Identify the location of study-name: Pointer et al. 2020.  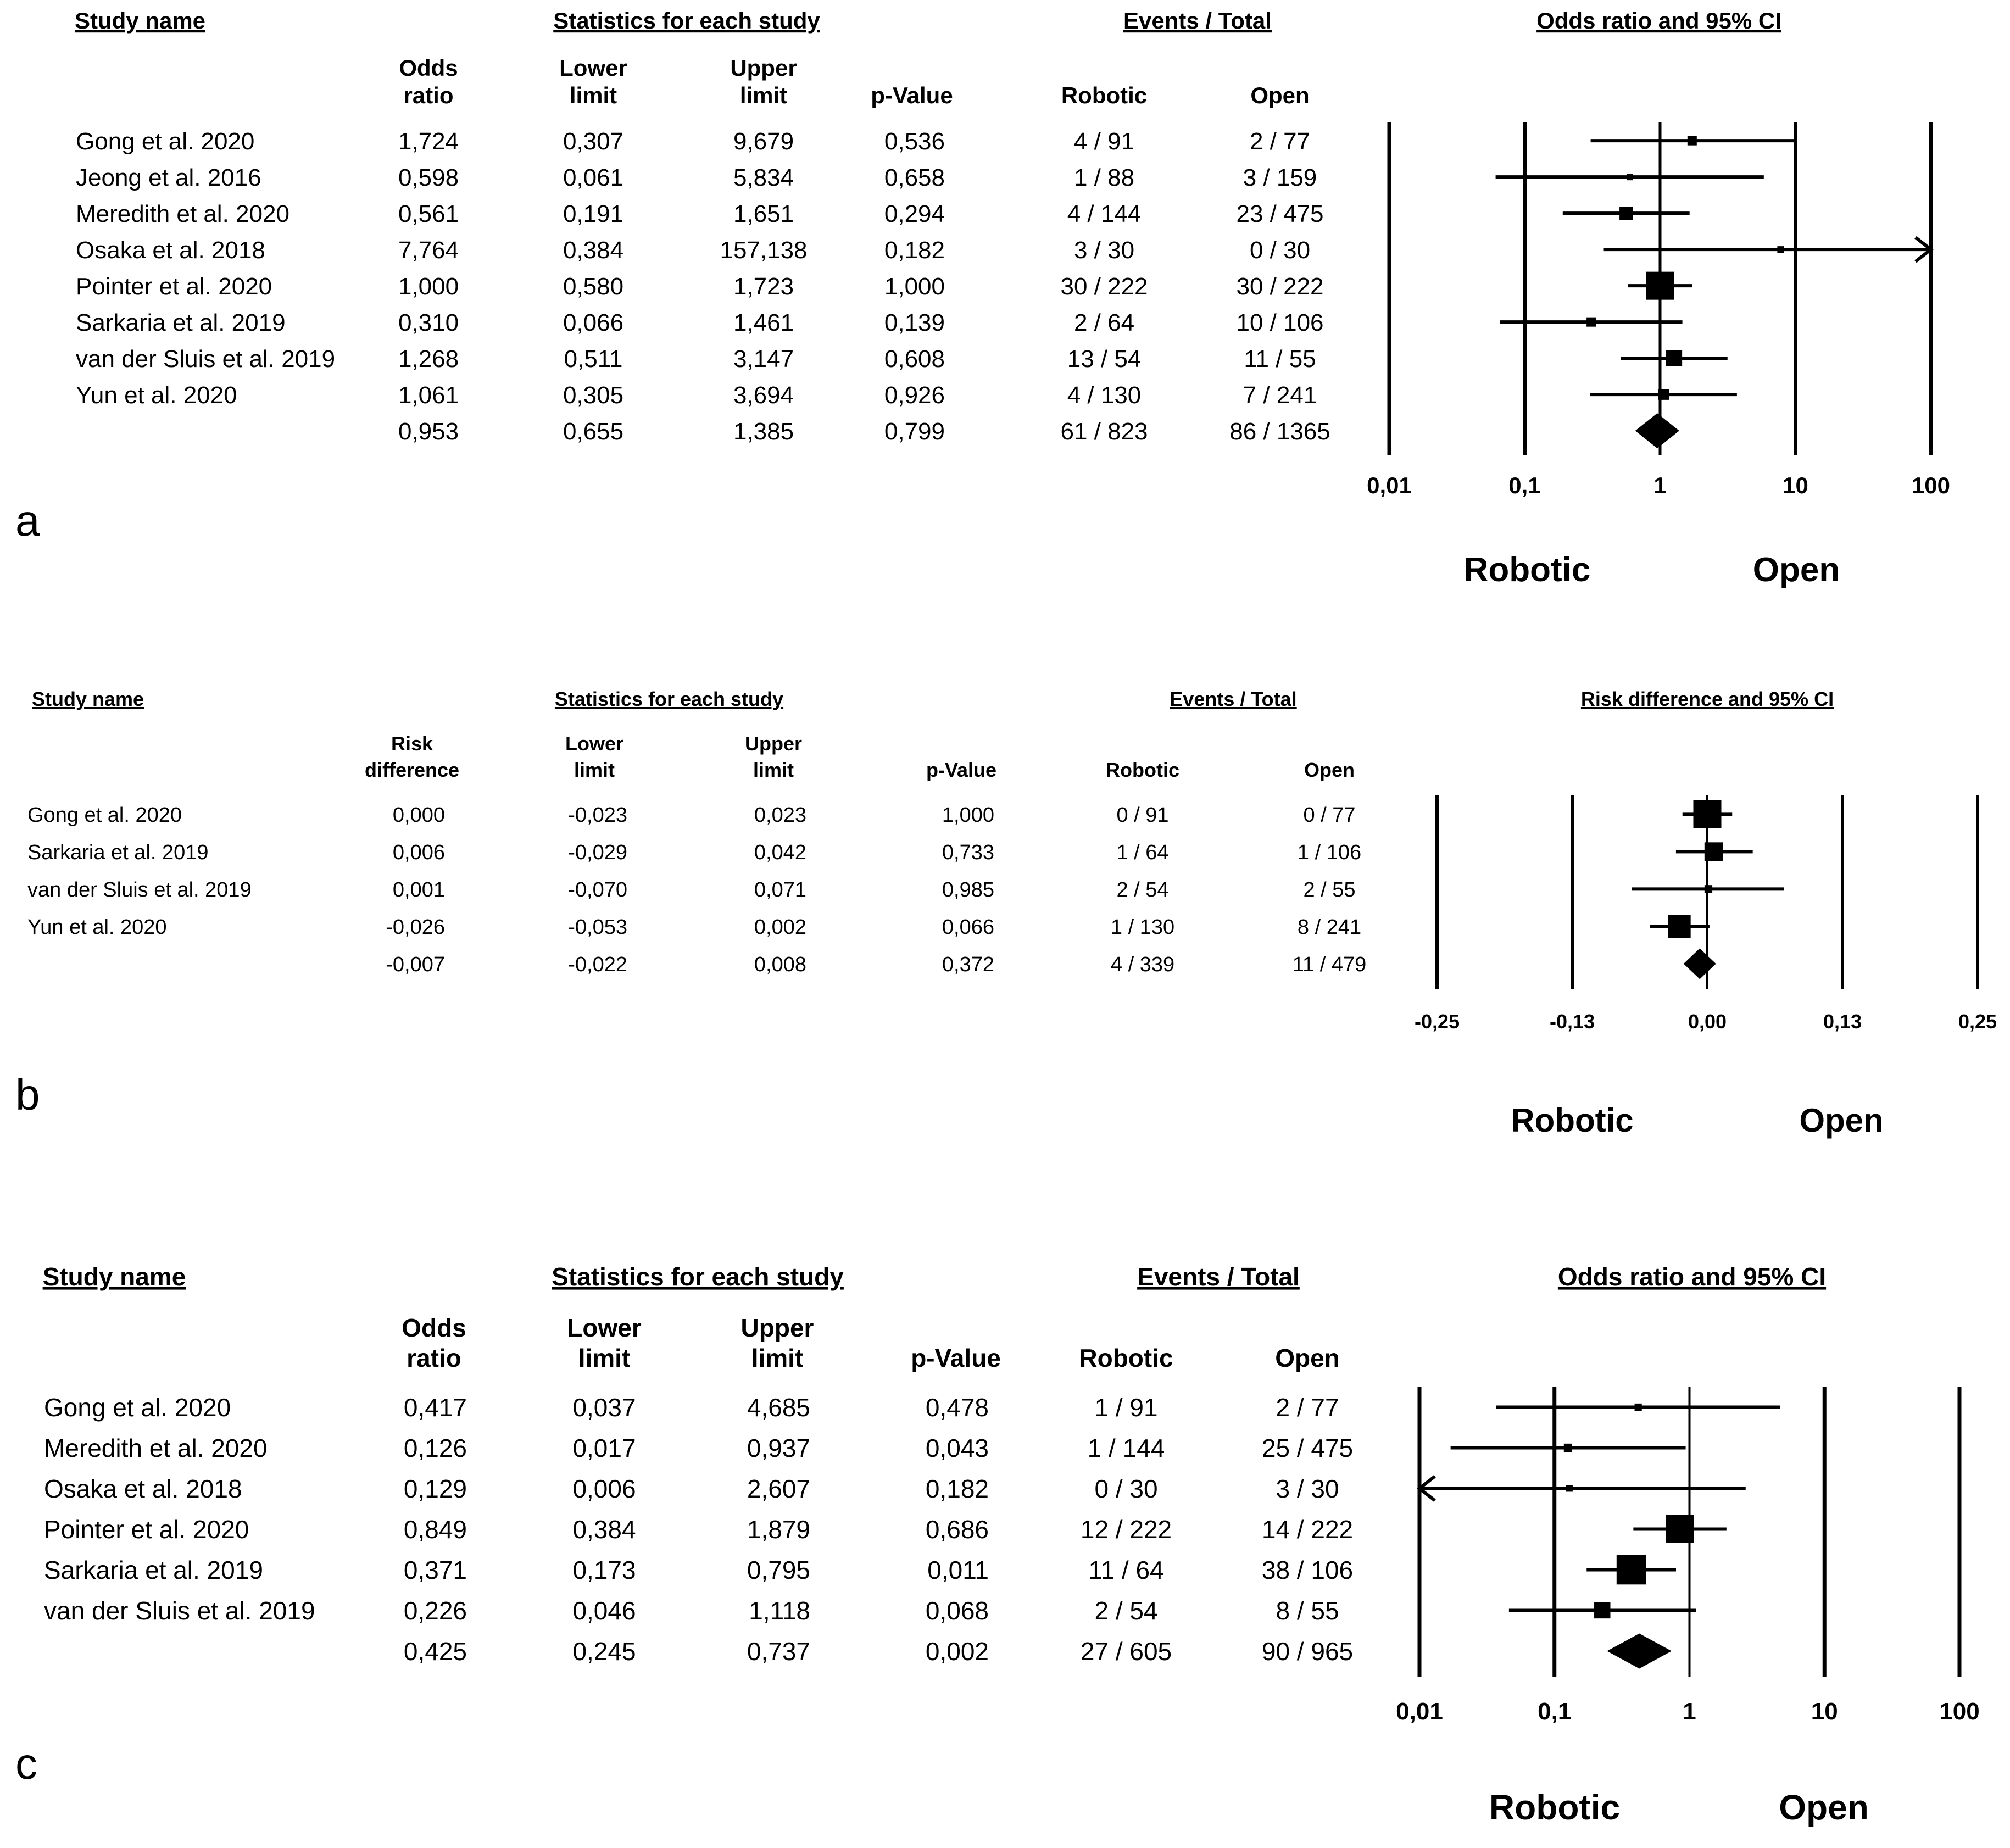
(147, 1529).